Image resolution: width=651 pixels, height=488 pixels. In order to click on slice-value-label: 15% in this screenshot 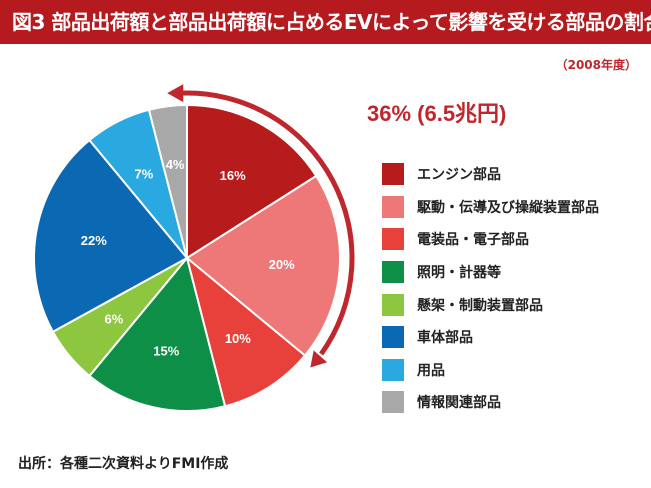, I will do `click(166, 351)`.